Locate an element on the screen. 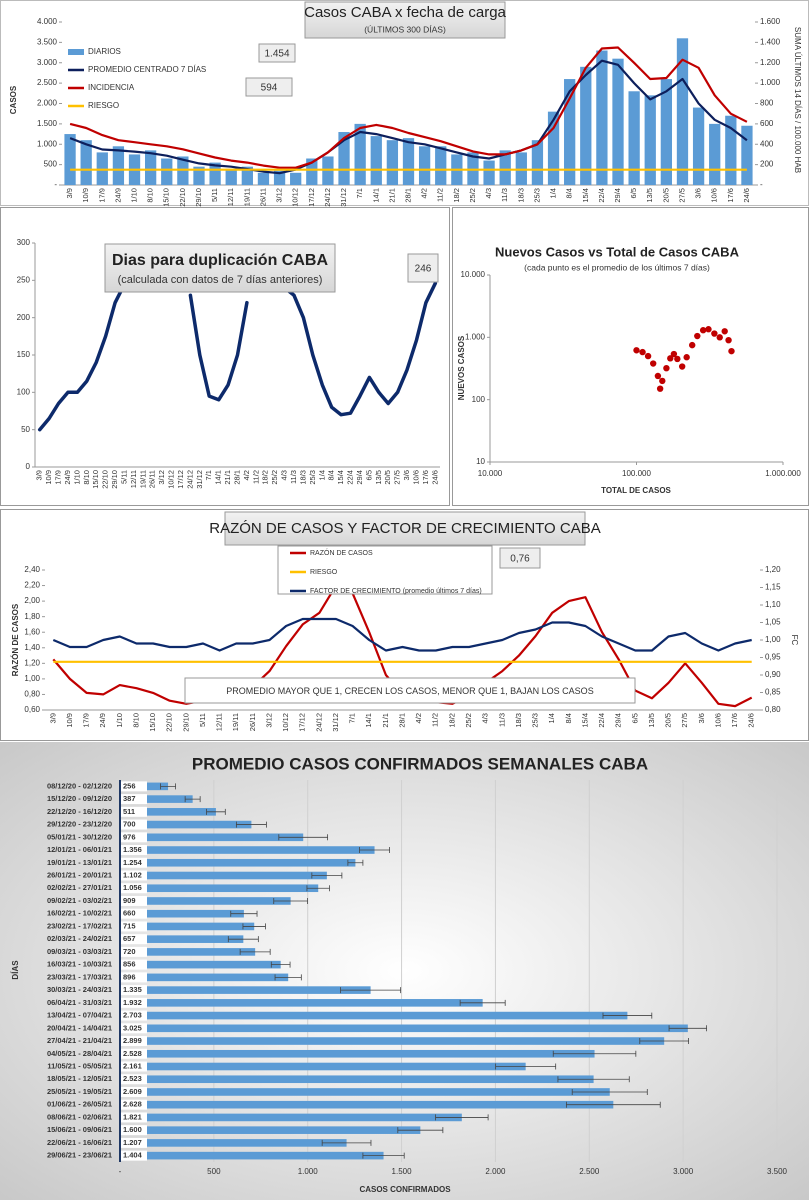 The height and width of the screenshot is (1200, 809). y-tick-label: 08/12/20 - 02/12/20 is located at coordinates (79, 785).